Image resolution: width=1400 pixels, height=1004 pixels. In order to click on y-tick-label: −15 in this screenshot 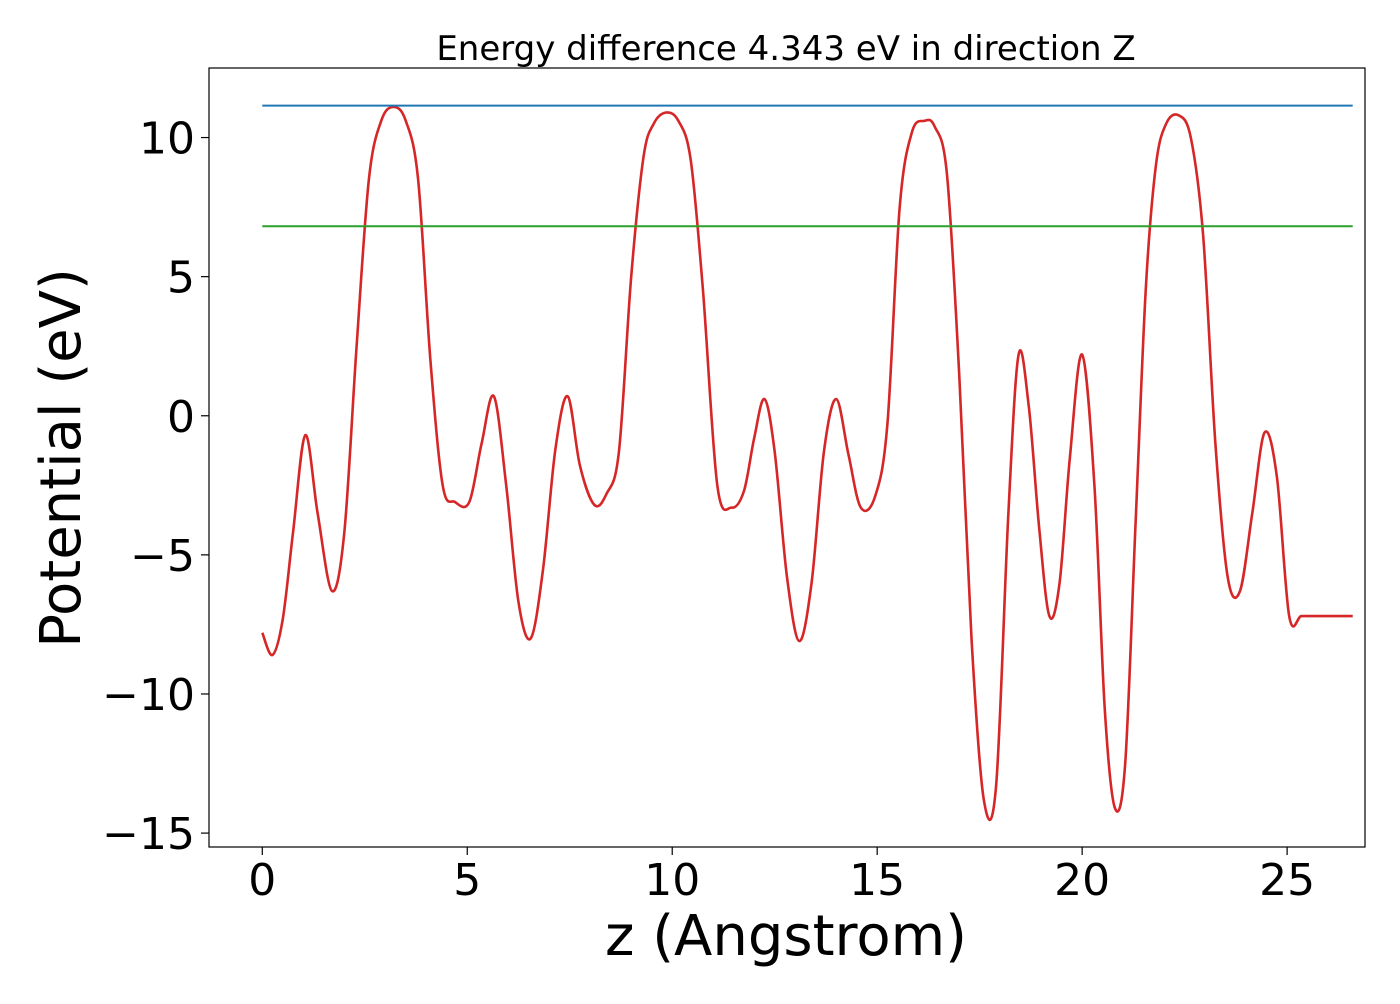, I will do `click(148, 834)`.